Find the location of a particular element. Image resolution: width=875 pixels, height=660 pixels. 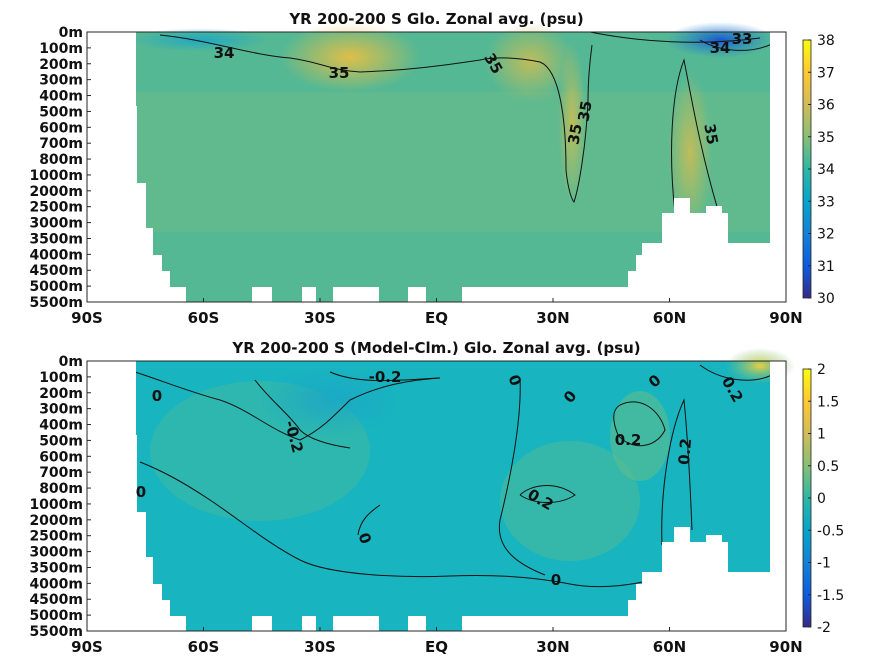

y-tick-label: 500m is located at coordinates (61, 112).